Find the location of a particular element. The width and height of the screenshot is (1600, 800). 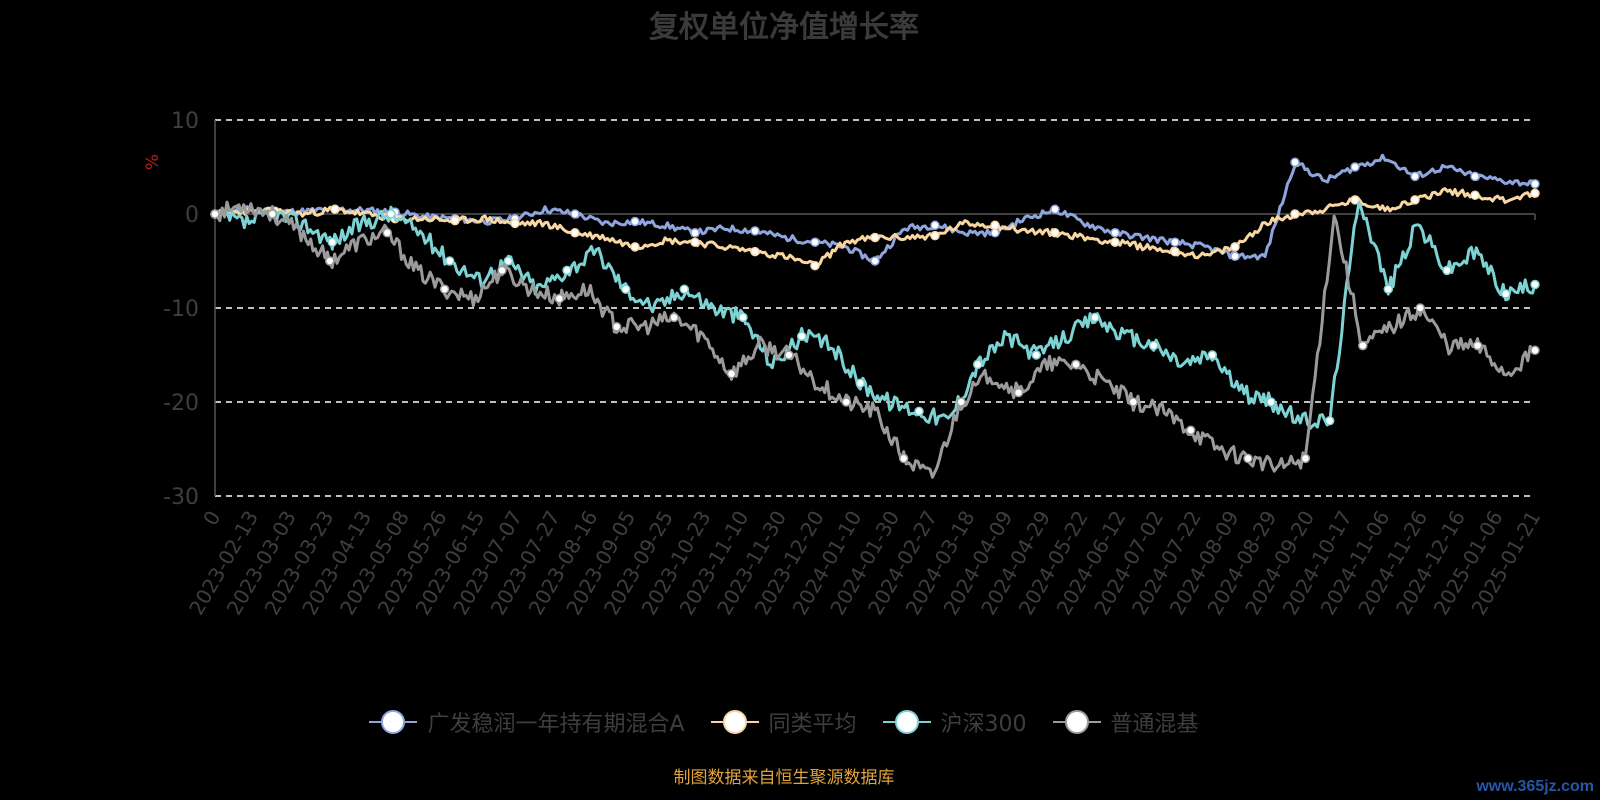

legend-item: 沪深300 is located at coordinates (954, 722).